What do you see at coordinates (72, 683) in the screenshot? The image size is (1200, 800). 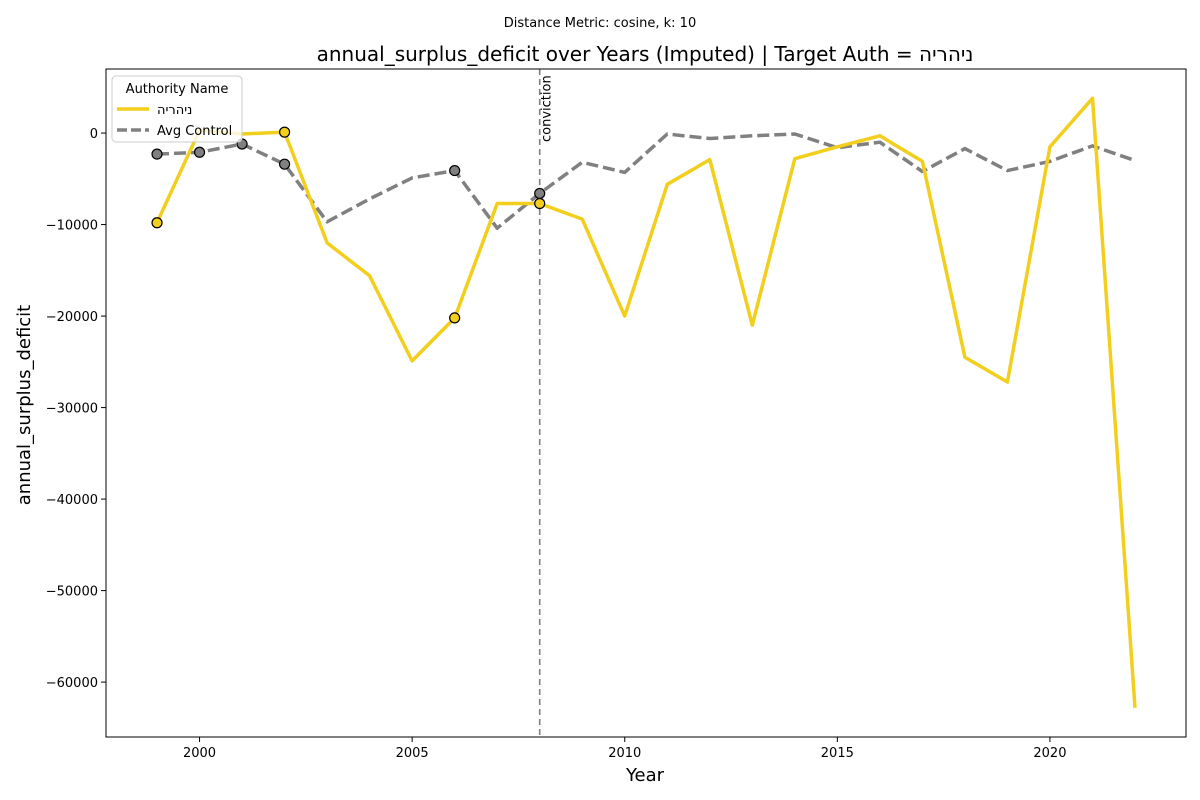 I see `y-tick-label: −60000` at bounding box center [72, 683].